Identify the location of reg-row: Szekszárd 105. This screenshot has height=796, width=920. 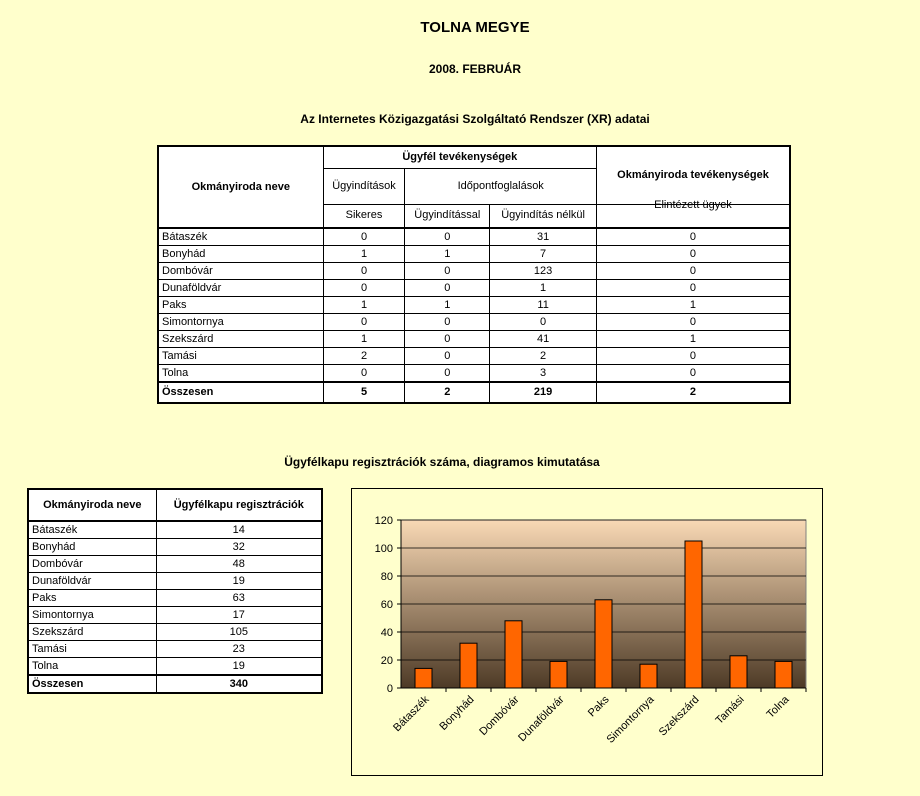
(175, 632).